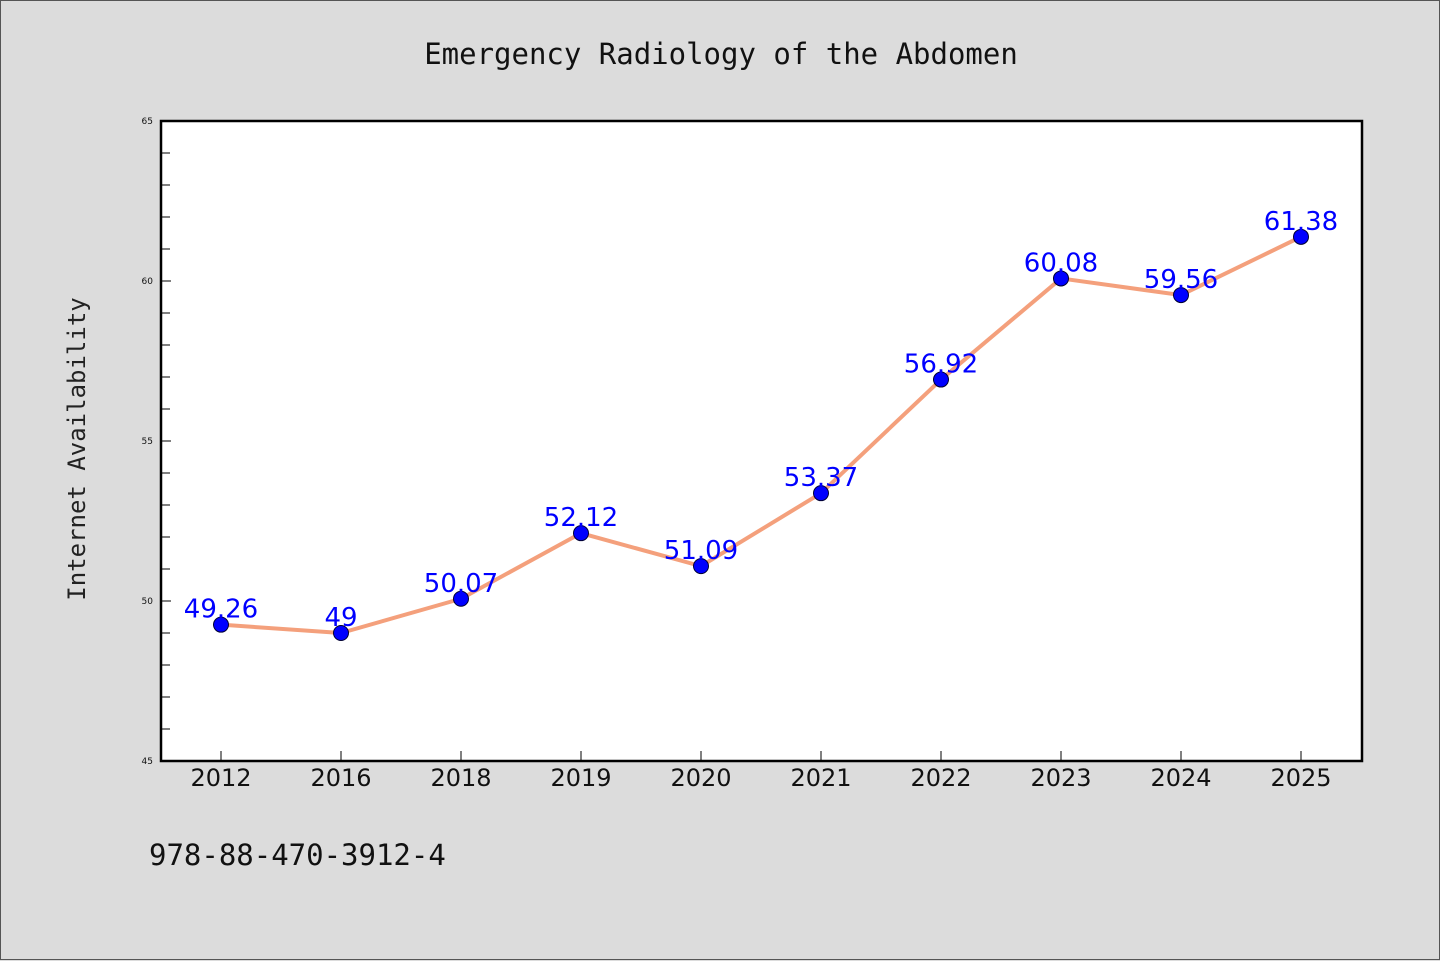 The width and height of the screenshot is (1440, 961). I want to click on y-tick-label: 65, so click(147, 122).